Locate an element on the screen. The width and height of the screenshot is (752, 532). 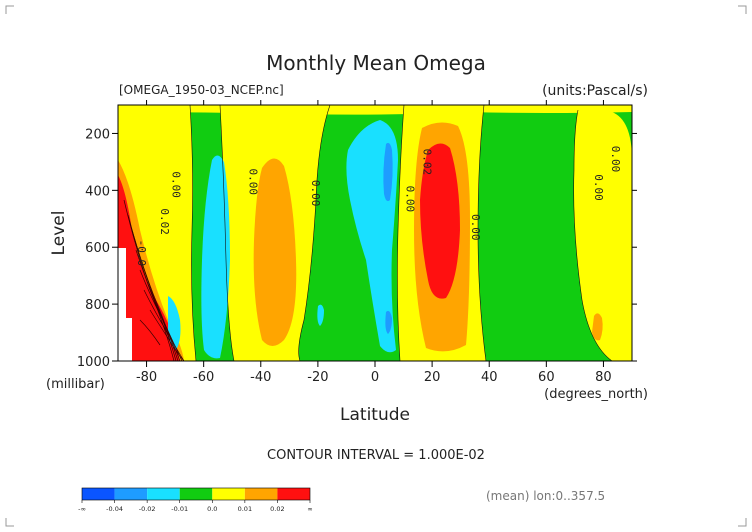
units-label: (units:Pascal/s) is located at coordinates (595, 91).